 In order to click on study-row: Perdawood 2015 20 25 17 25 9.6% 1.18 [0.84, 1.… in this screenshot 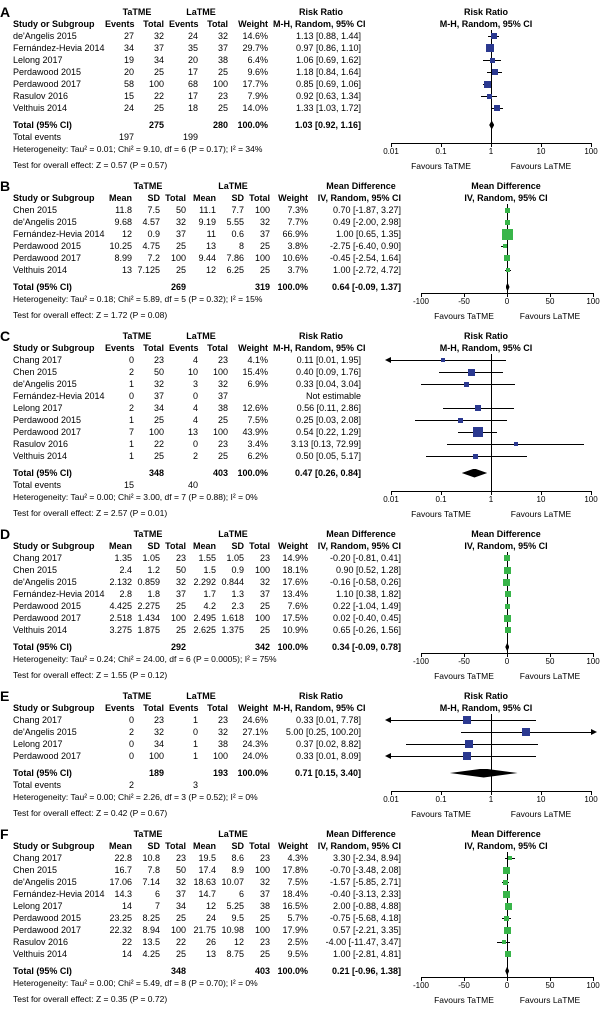, I will do `click(309, 72)`.